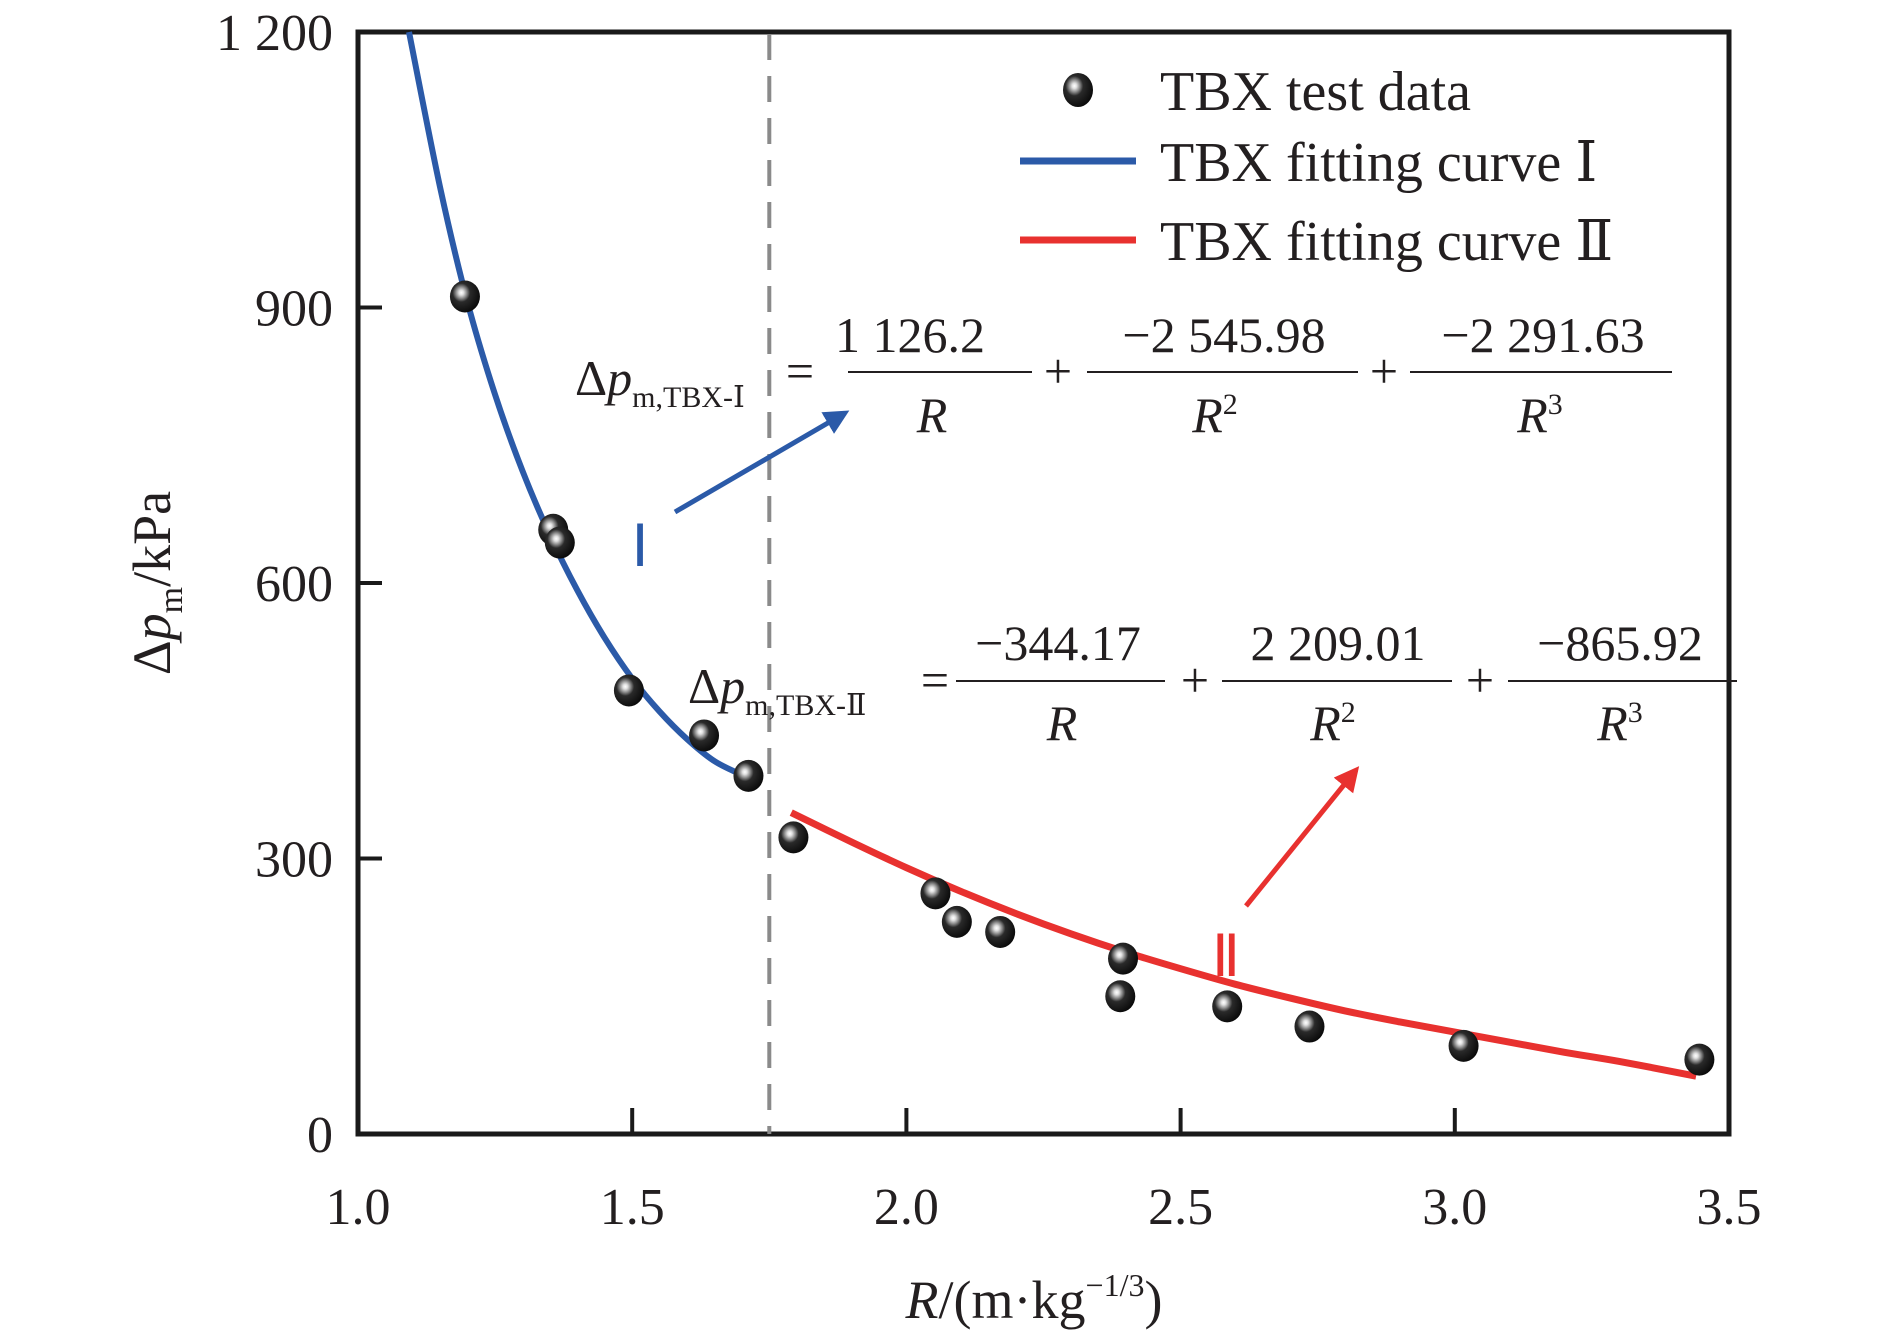 Image resolution: width=1890 pixels, height=1343 pixels. Describe the element at coordinates (1620, 643) in the screenshot. I see `equation-II-num-3: −865.92` at that location.